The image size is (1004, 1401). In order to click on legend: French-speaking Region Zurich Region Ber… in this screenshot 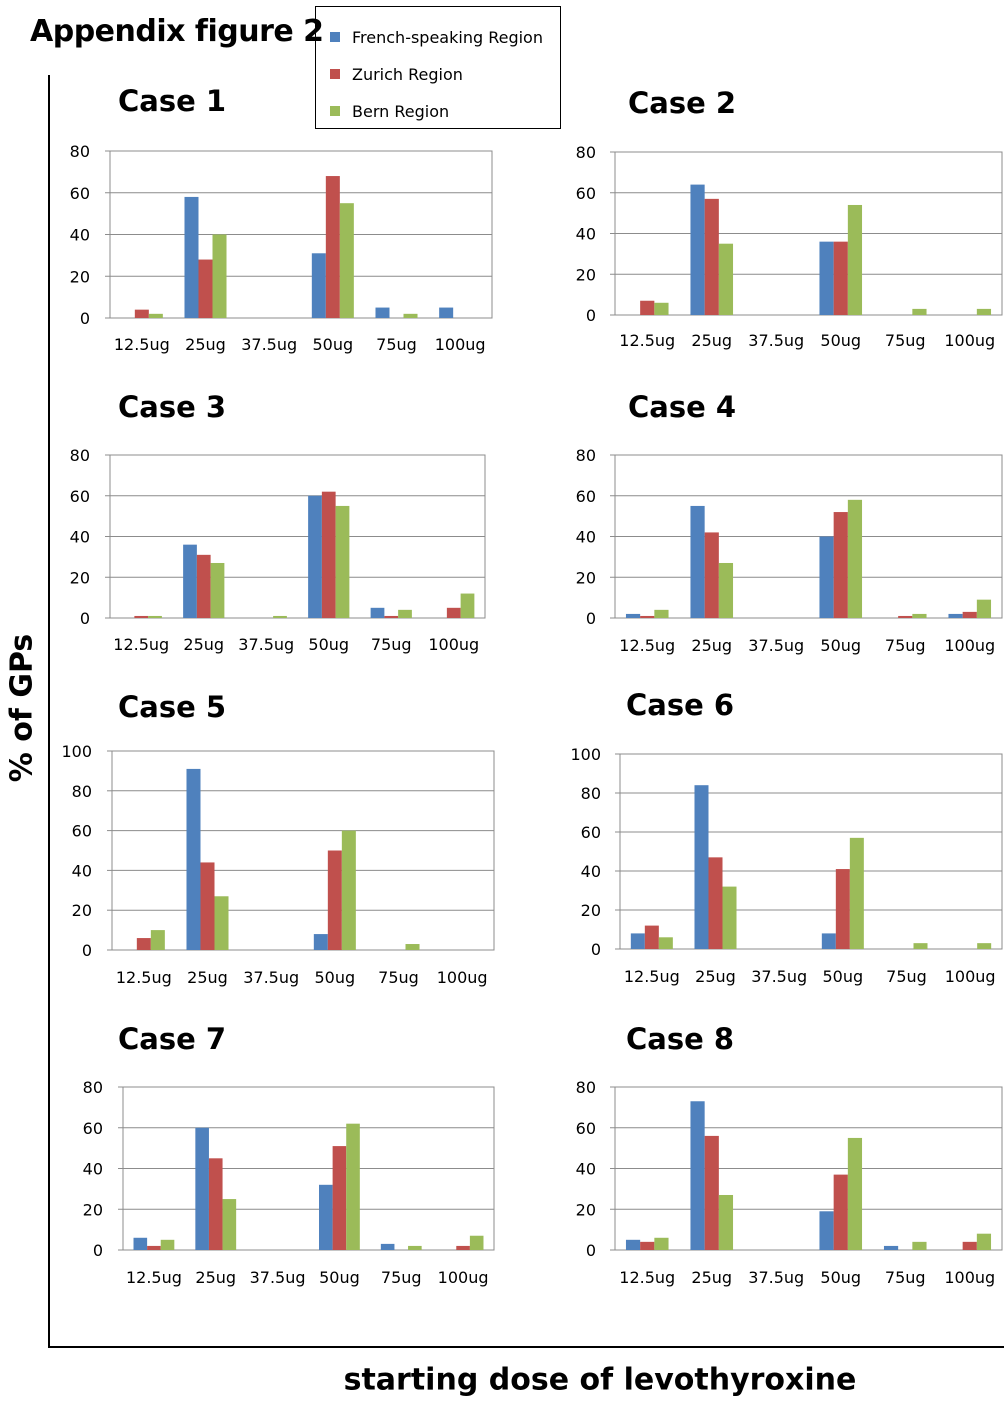, I will do `click(438, 67)`.